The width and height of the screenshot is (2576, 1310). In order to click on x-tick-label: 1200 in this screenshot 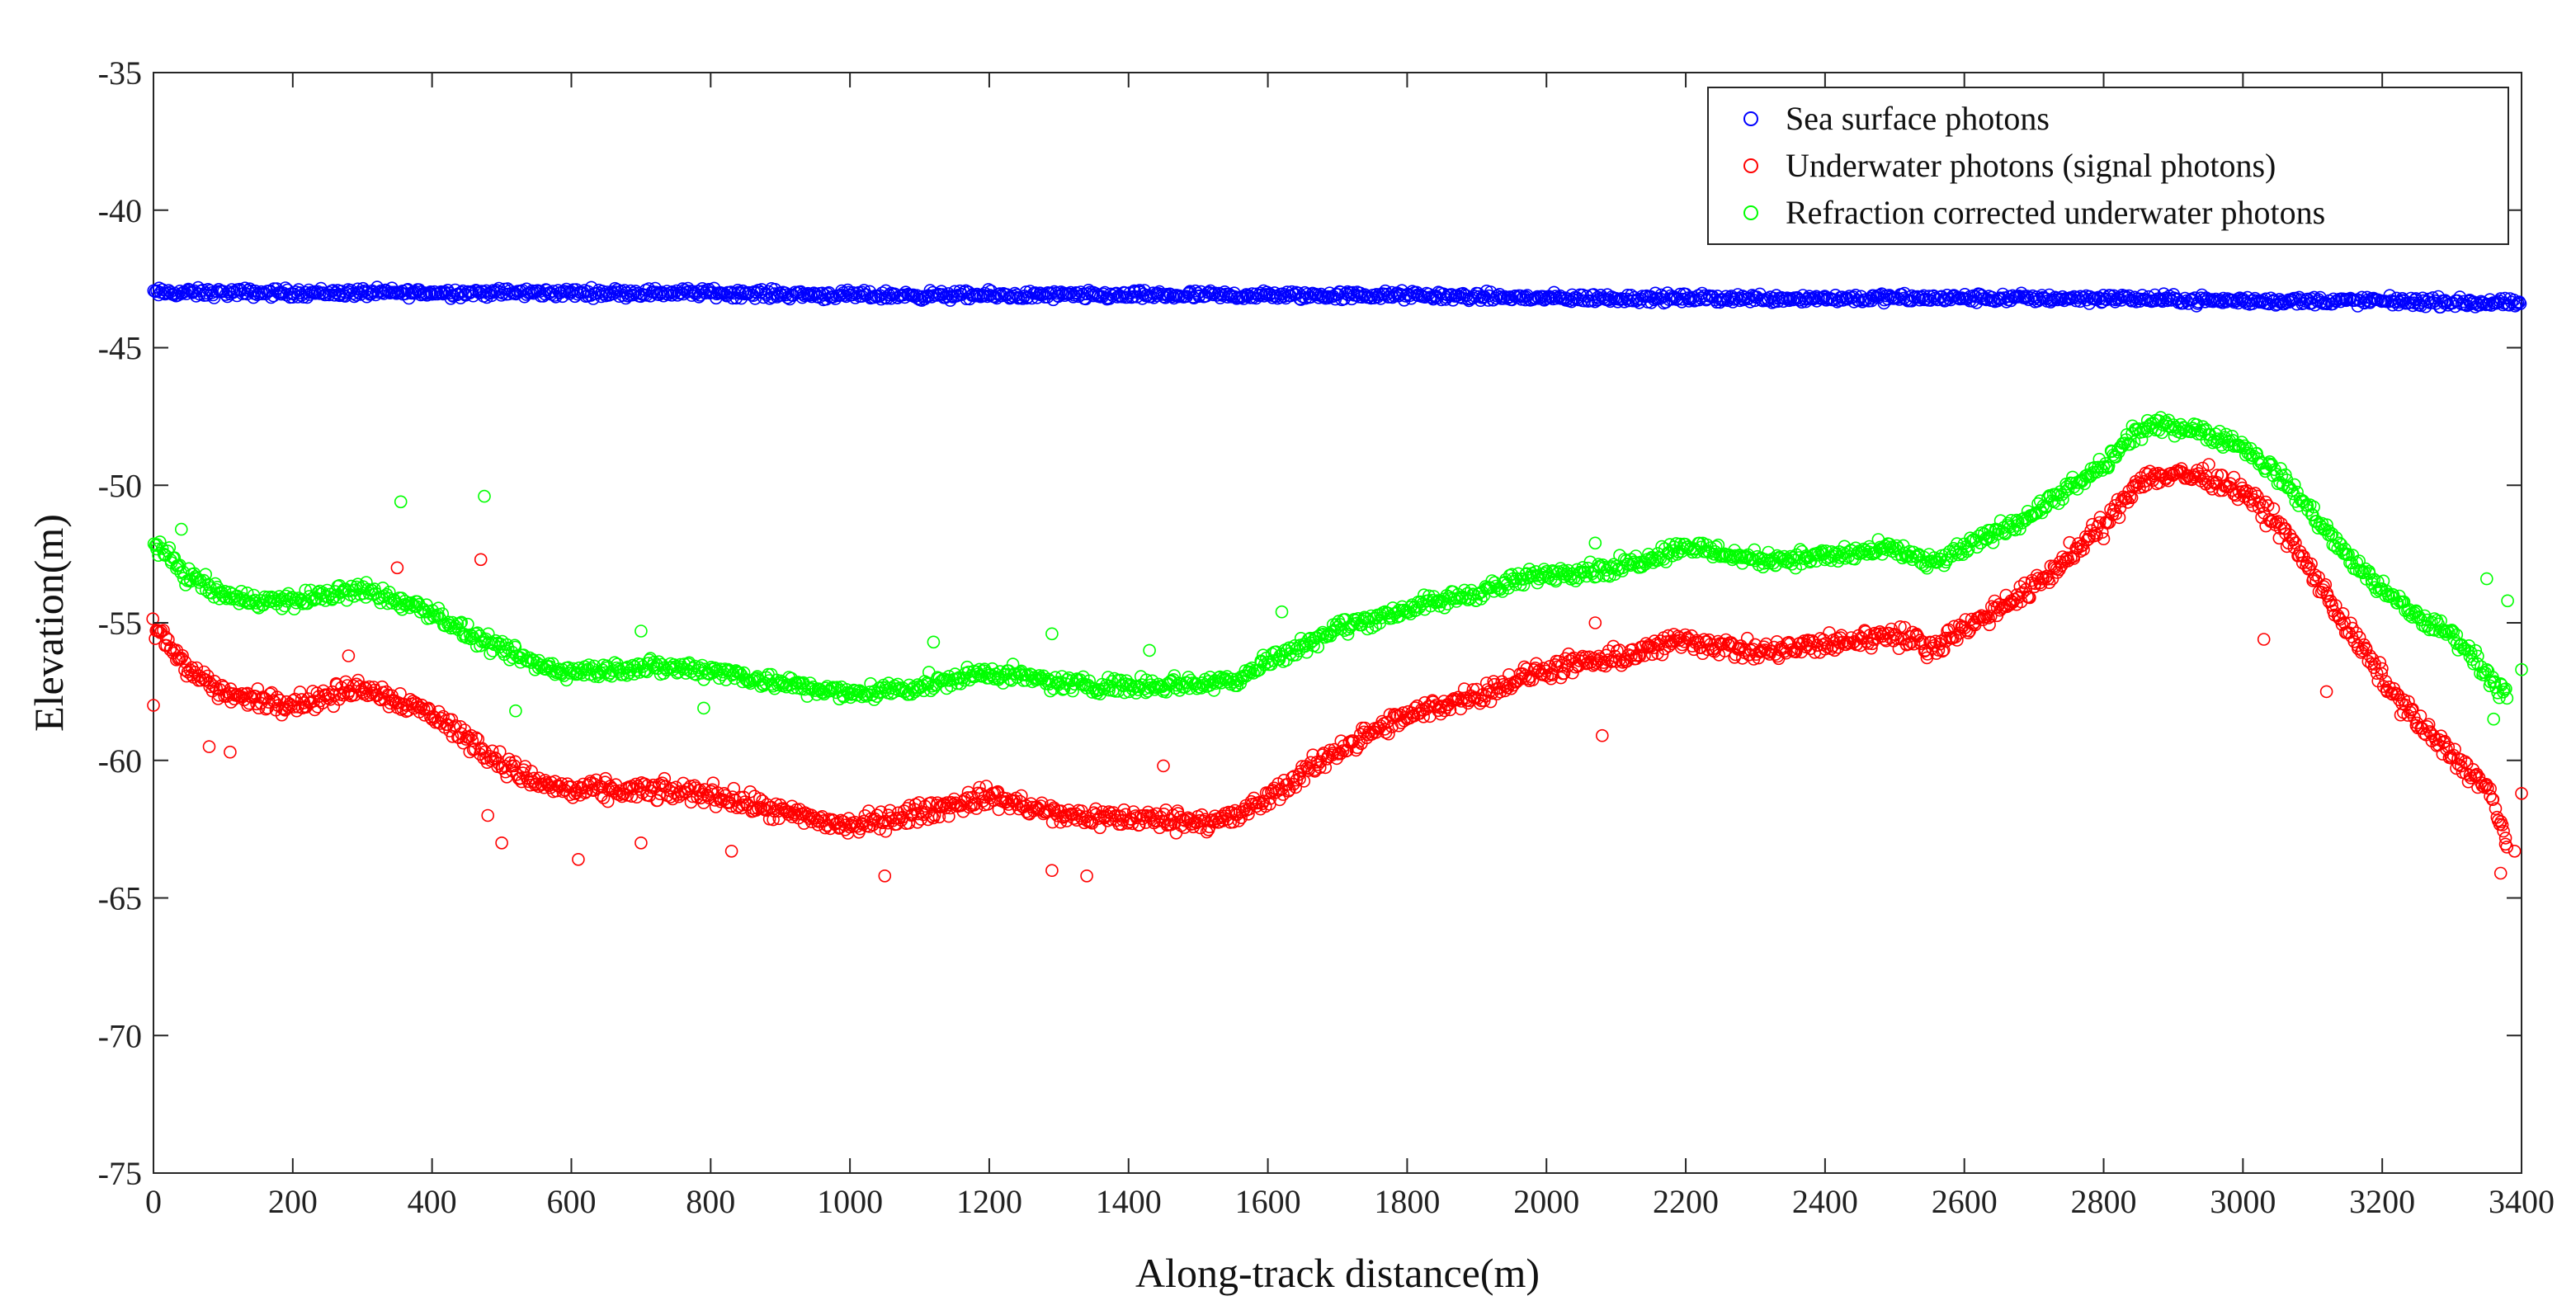, I will do `click(989, 1201)`.